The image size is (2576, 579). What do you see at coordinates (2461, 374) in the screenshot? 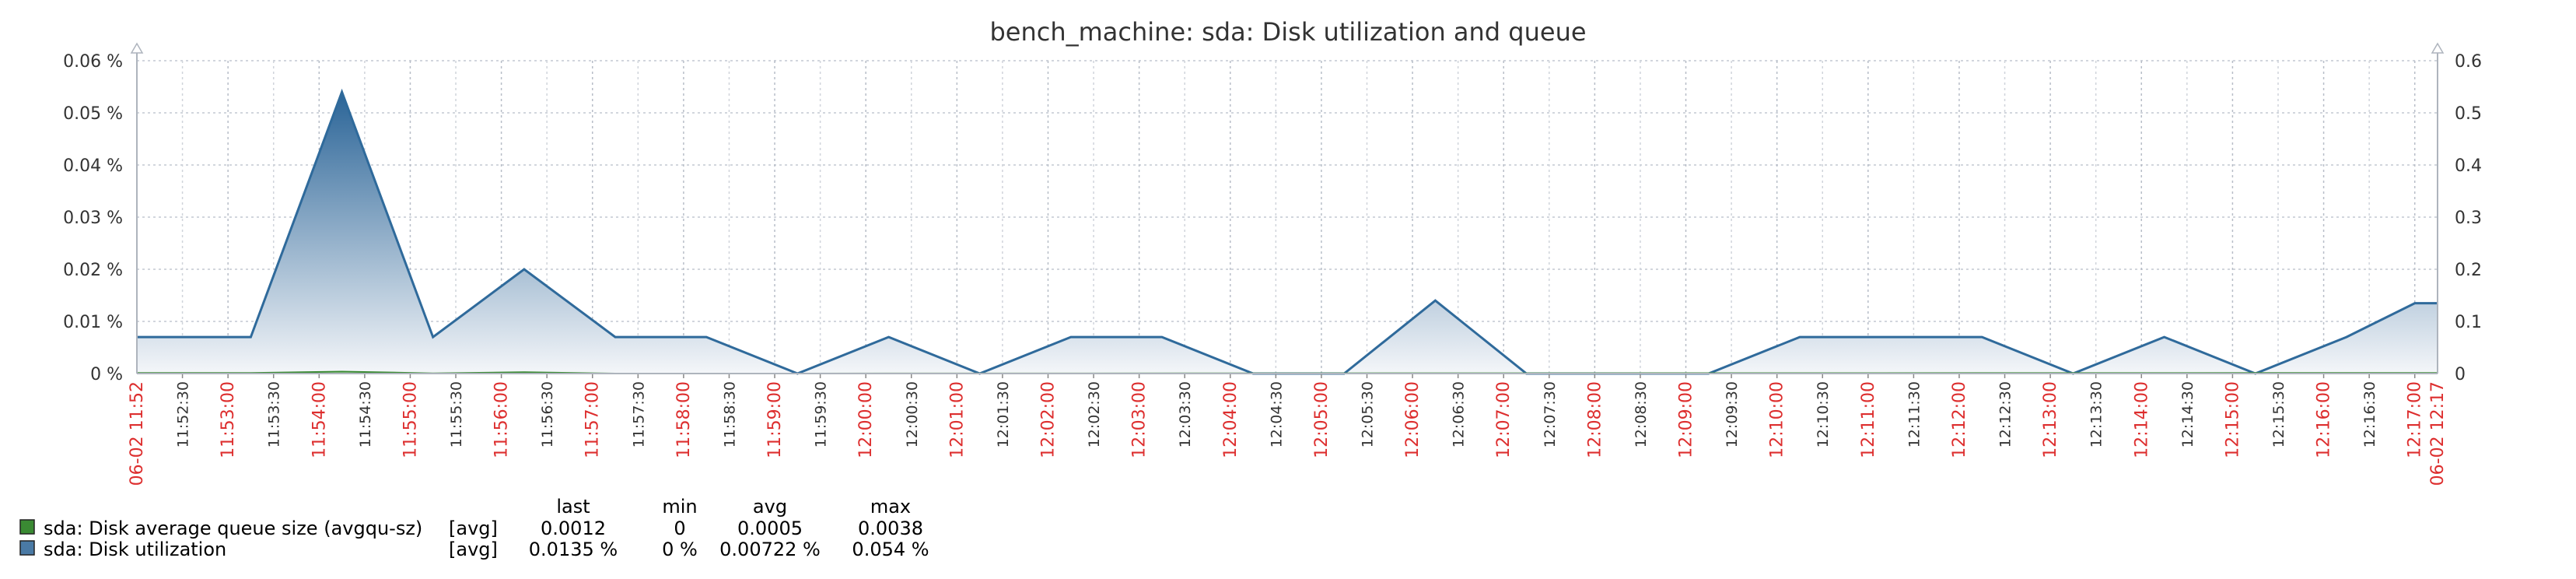
I see `y-right-tick-label: 0` at bounding box center [2461, 374].